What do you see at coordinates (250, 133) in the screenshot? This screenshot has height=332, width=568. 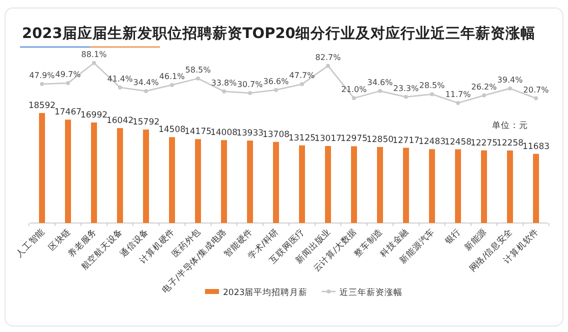 I see `data-label: 13933` at bounding box center [250, 133].